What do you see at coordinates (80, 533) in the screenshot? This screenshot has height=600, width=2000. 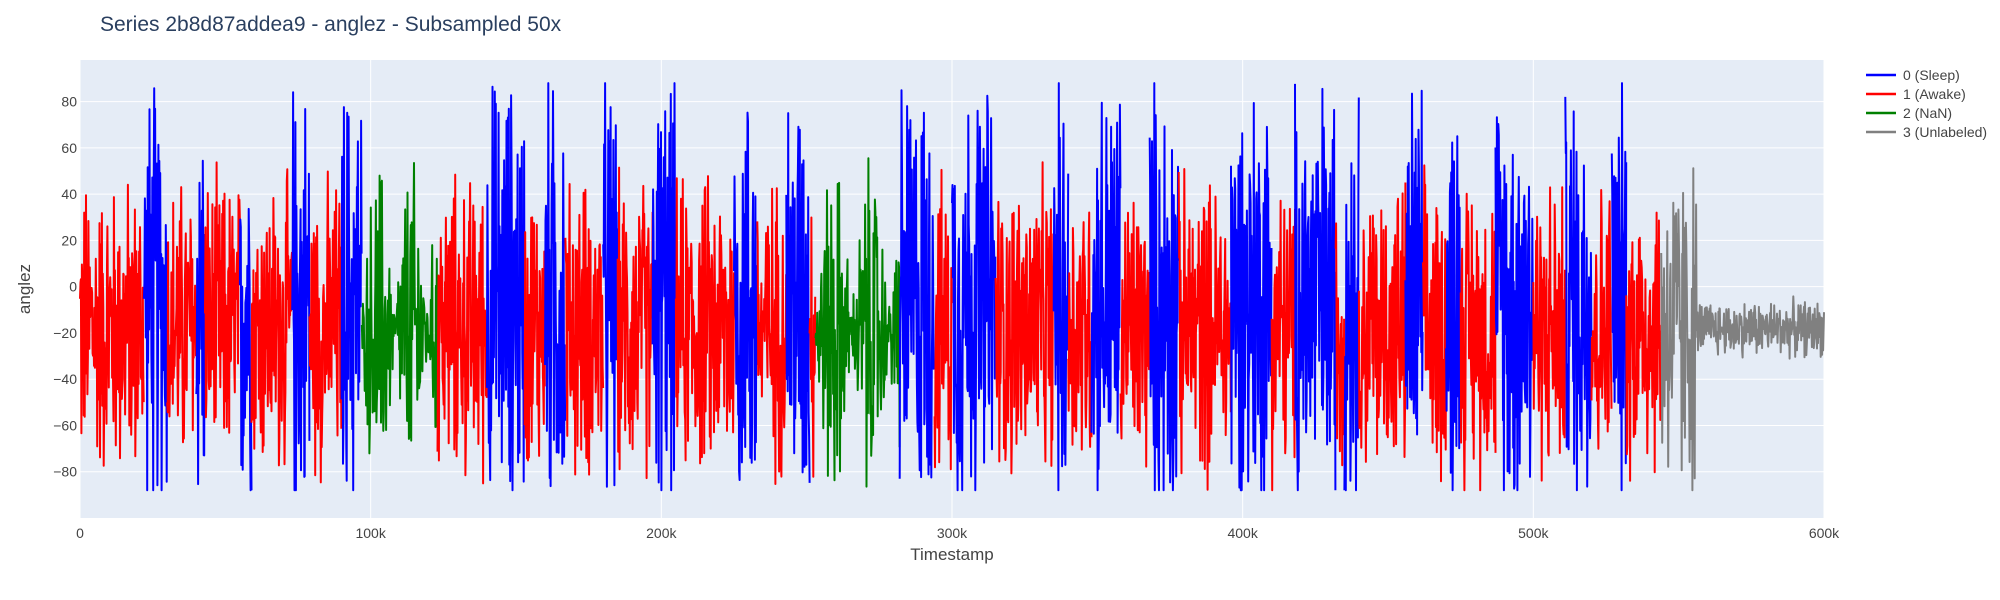 I see `x-tick-label: 0` at bounding box center [80, 533].